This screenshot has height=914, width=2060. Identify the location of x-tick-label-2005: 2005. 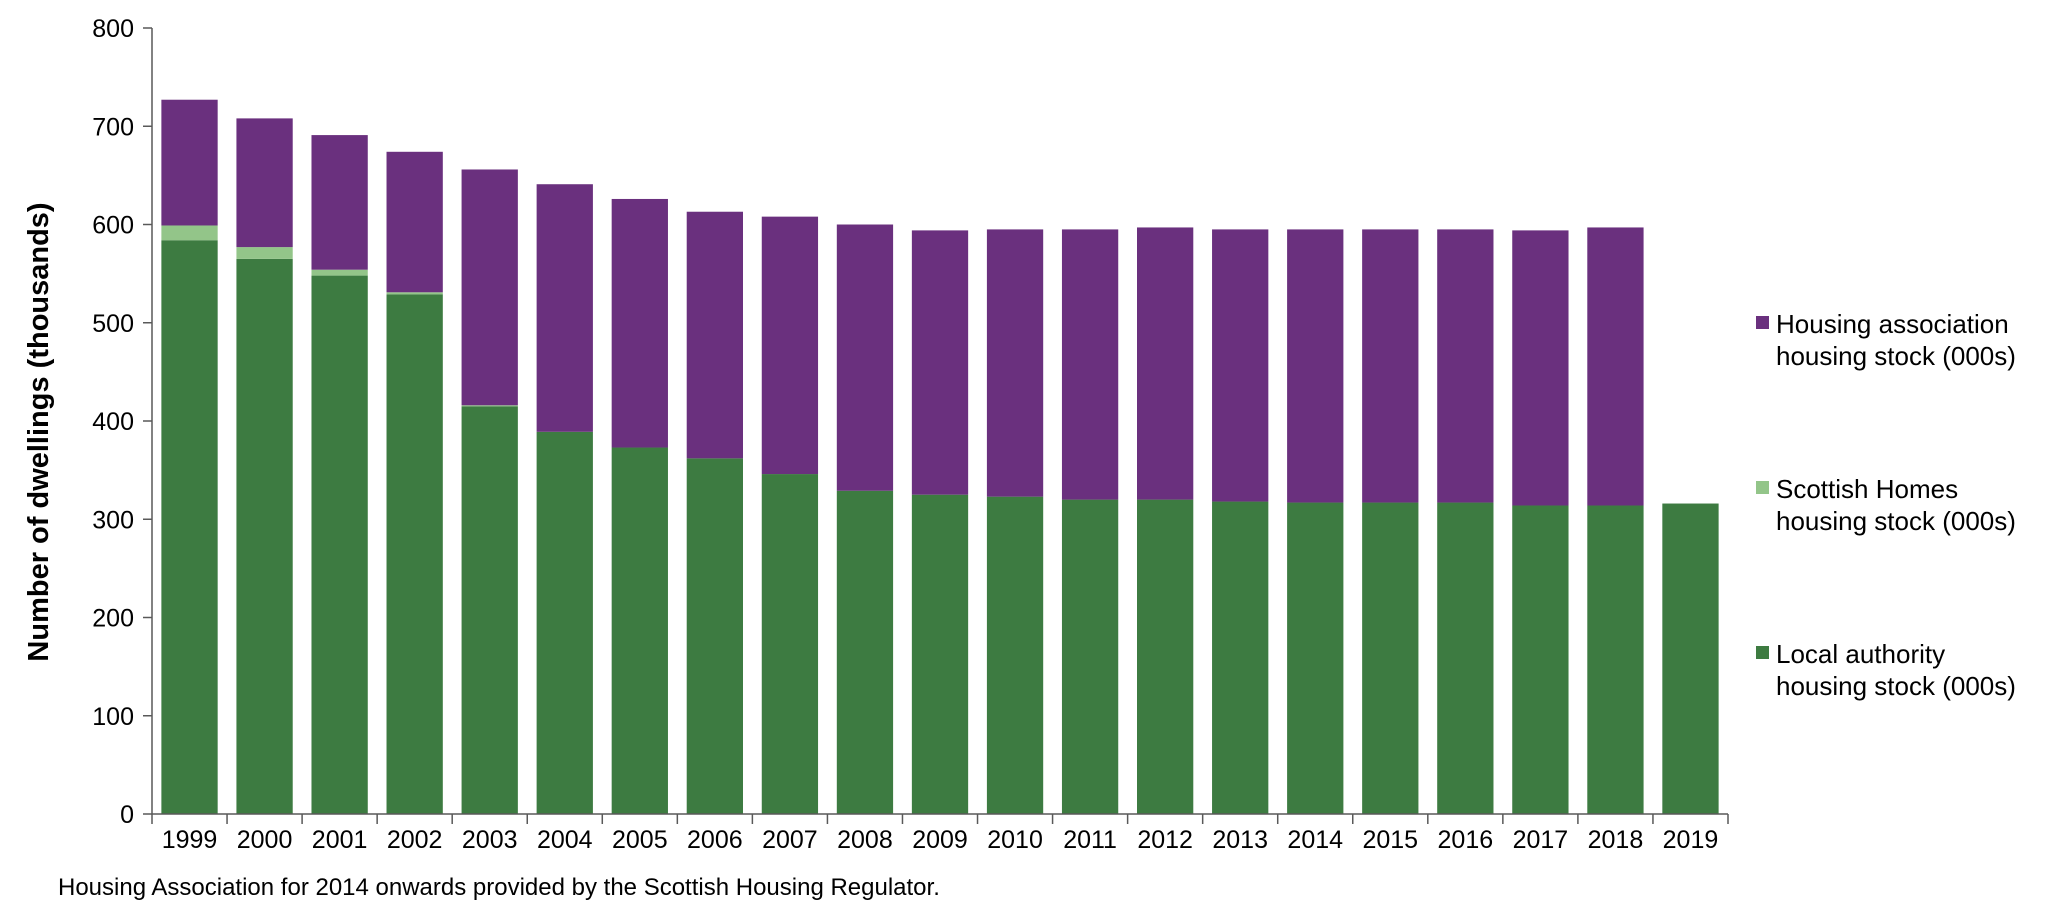
(640, 840).